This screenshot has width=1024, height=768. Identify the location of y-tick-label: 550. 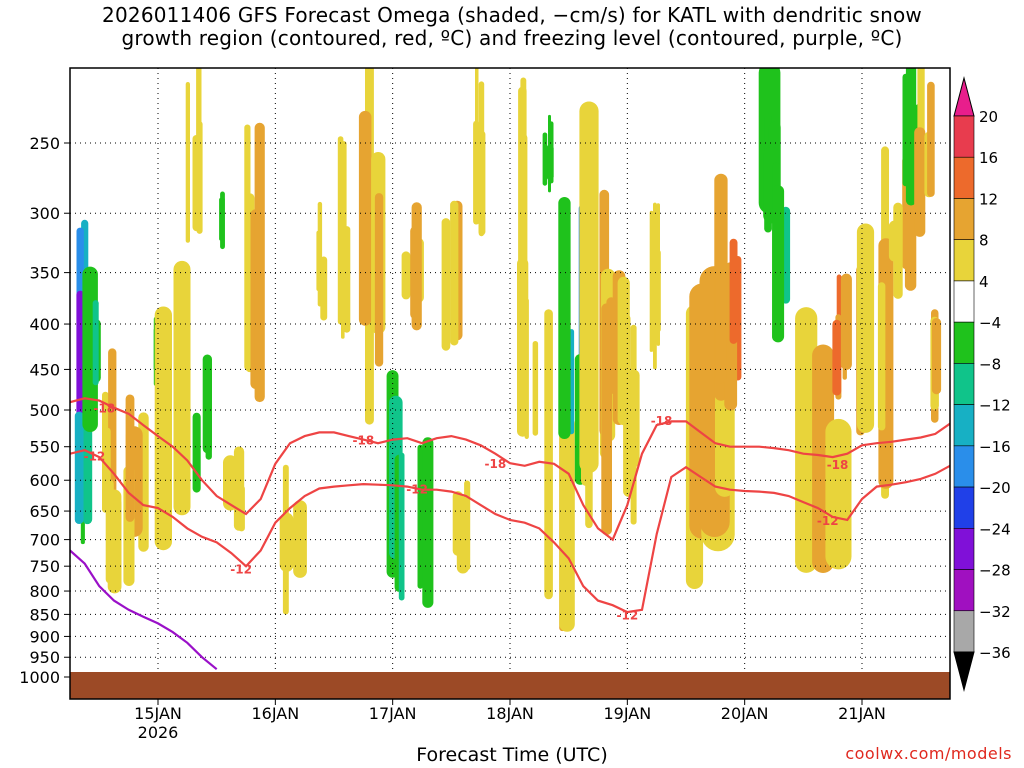
(44, 447).